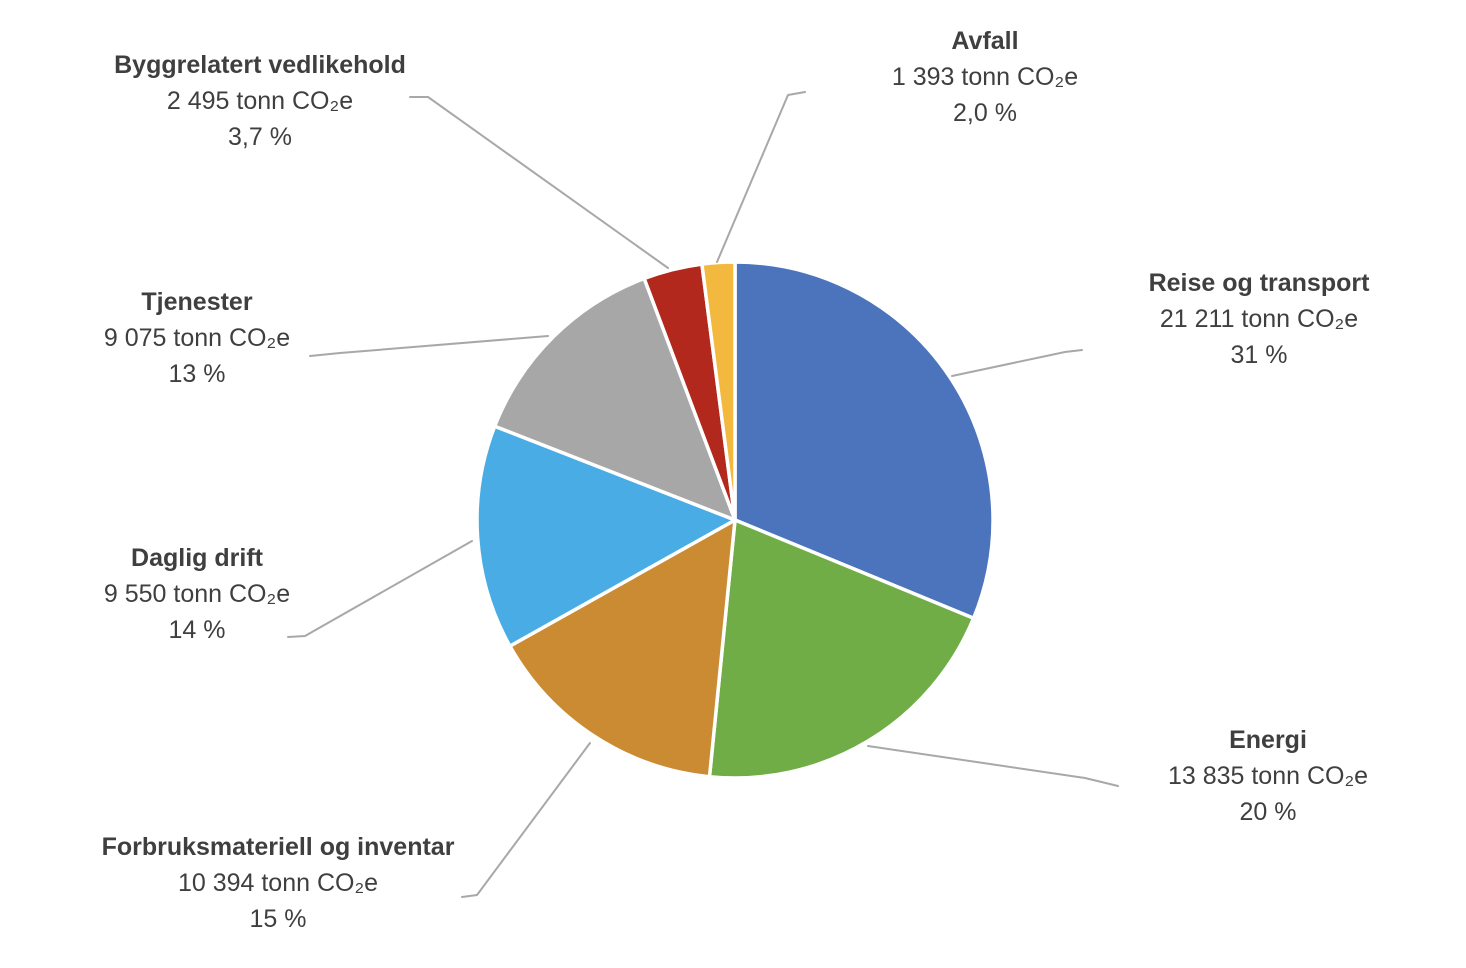 The image size is (1466, 968). What do you see at coordinates (985, 113) in the screenshot?
I see `slice-pct: 2,0 %` at bounding box center [985, 113].